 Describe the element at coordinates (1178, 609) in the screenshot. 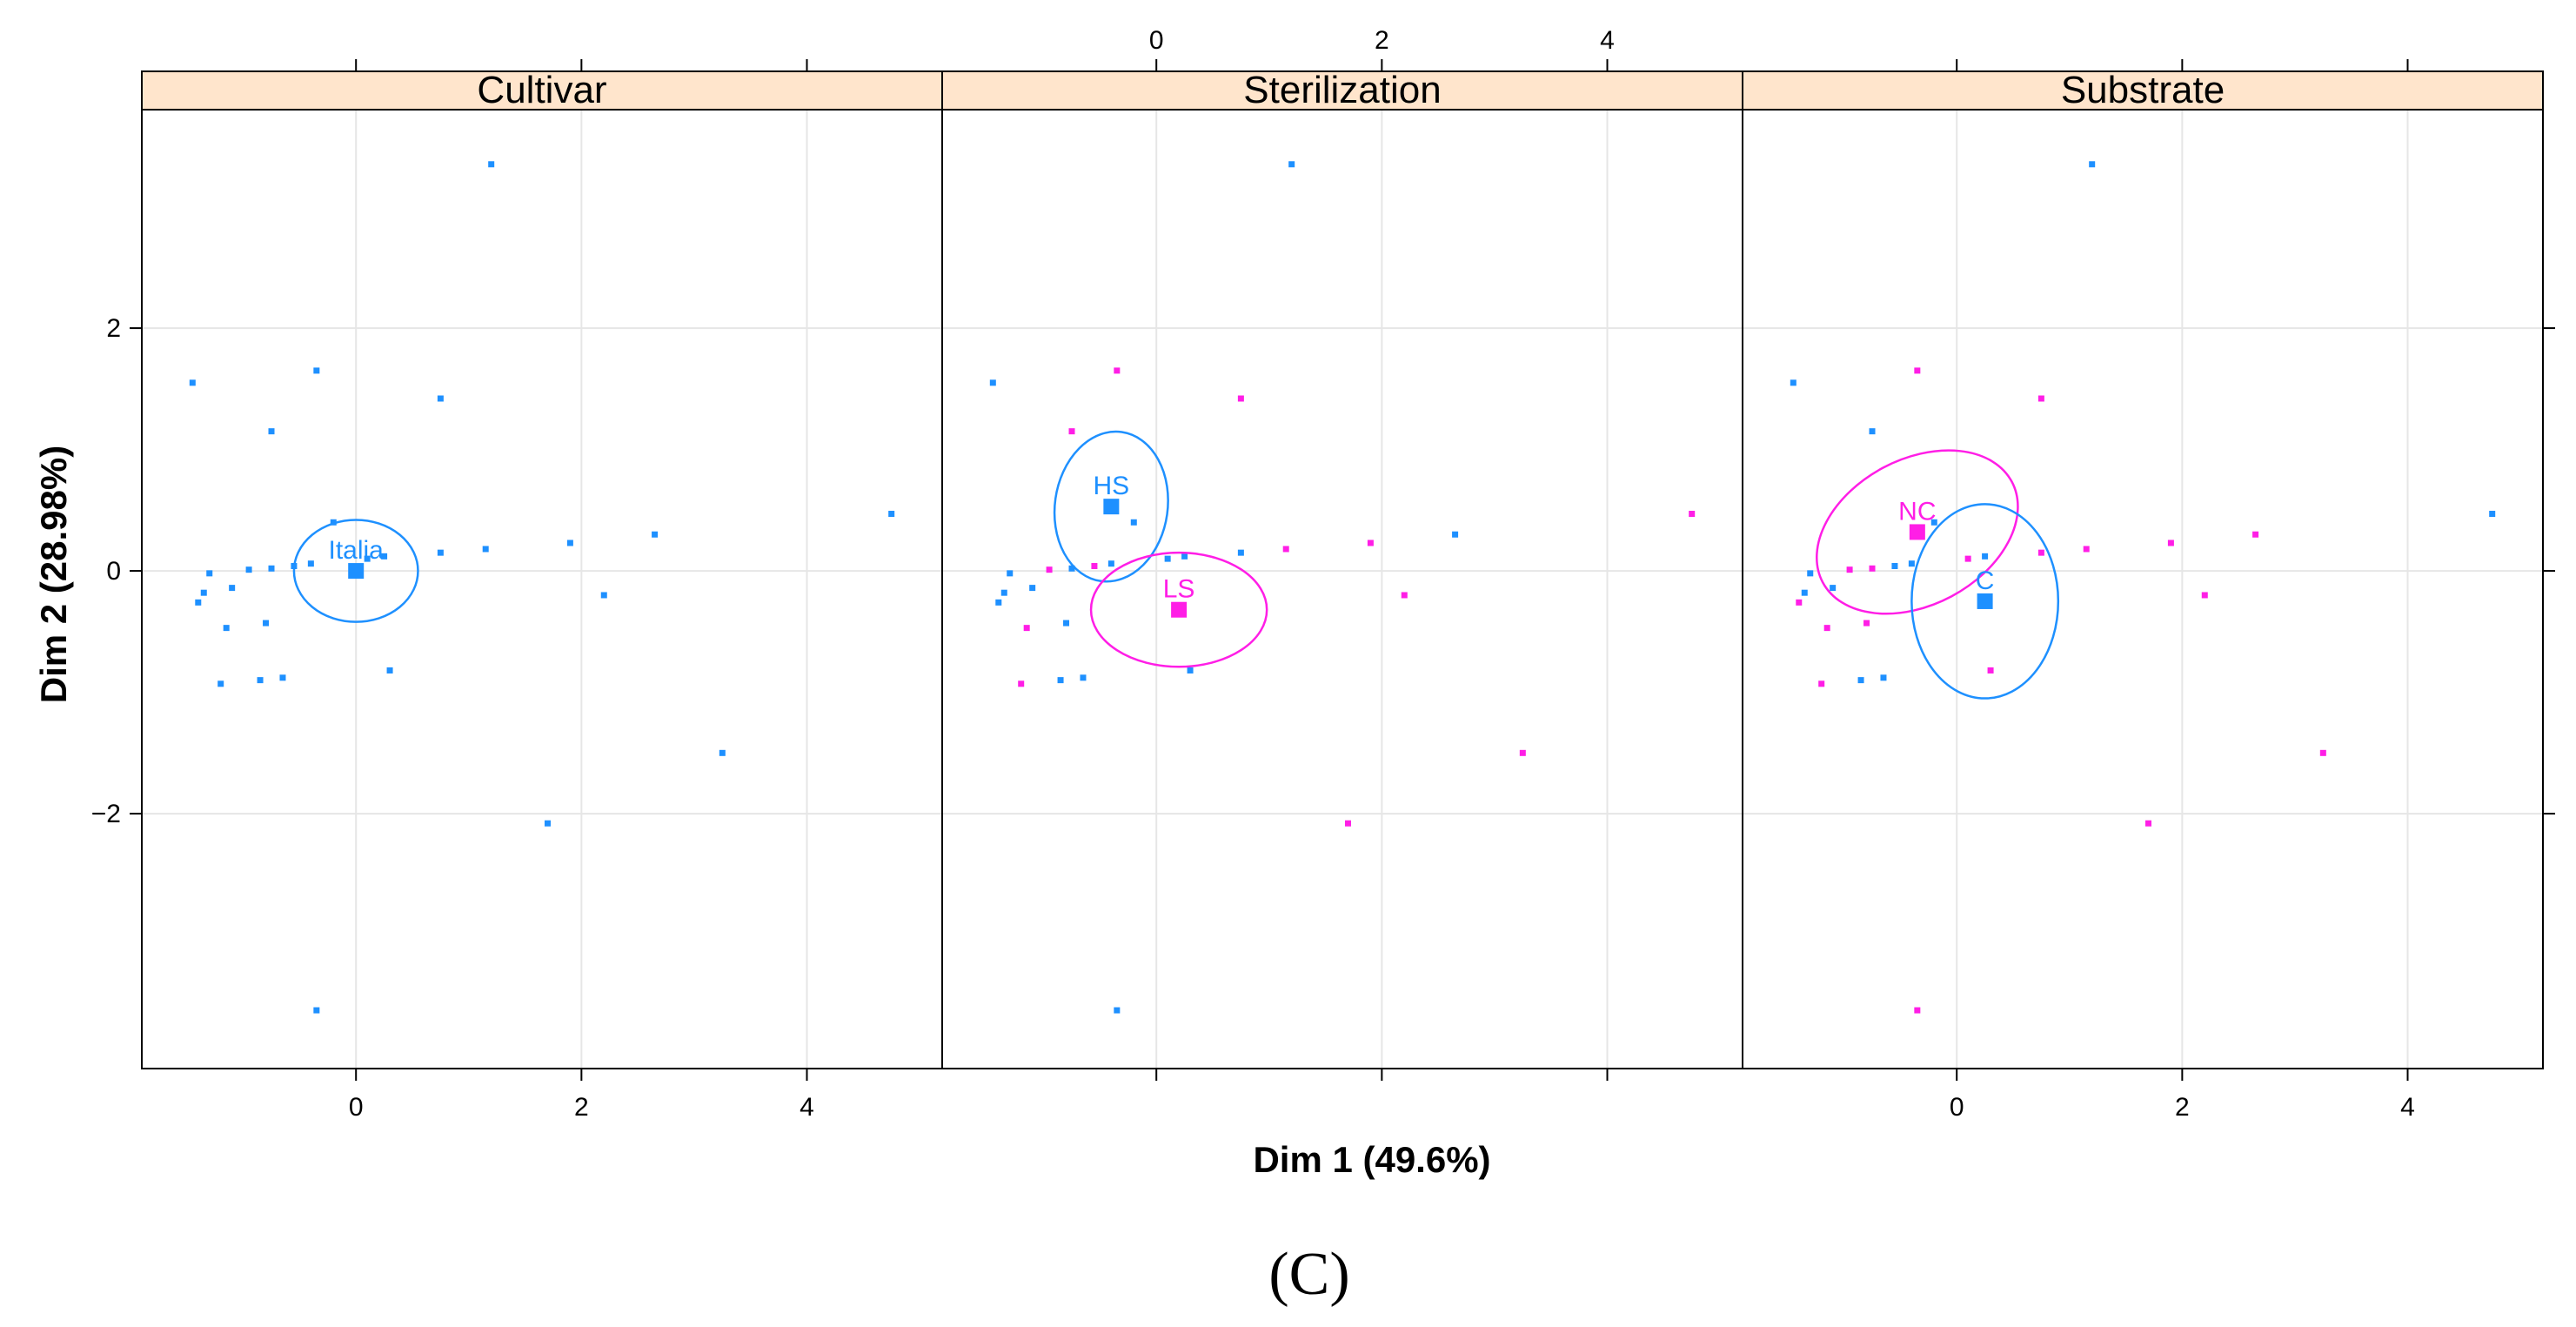

I see `confidence-ellipse-ls` at that location.